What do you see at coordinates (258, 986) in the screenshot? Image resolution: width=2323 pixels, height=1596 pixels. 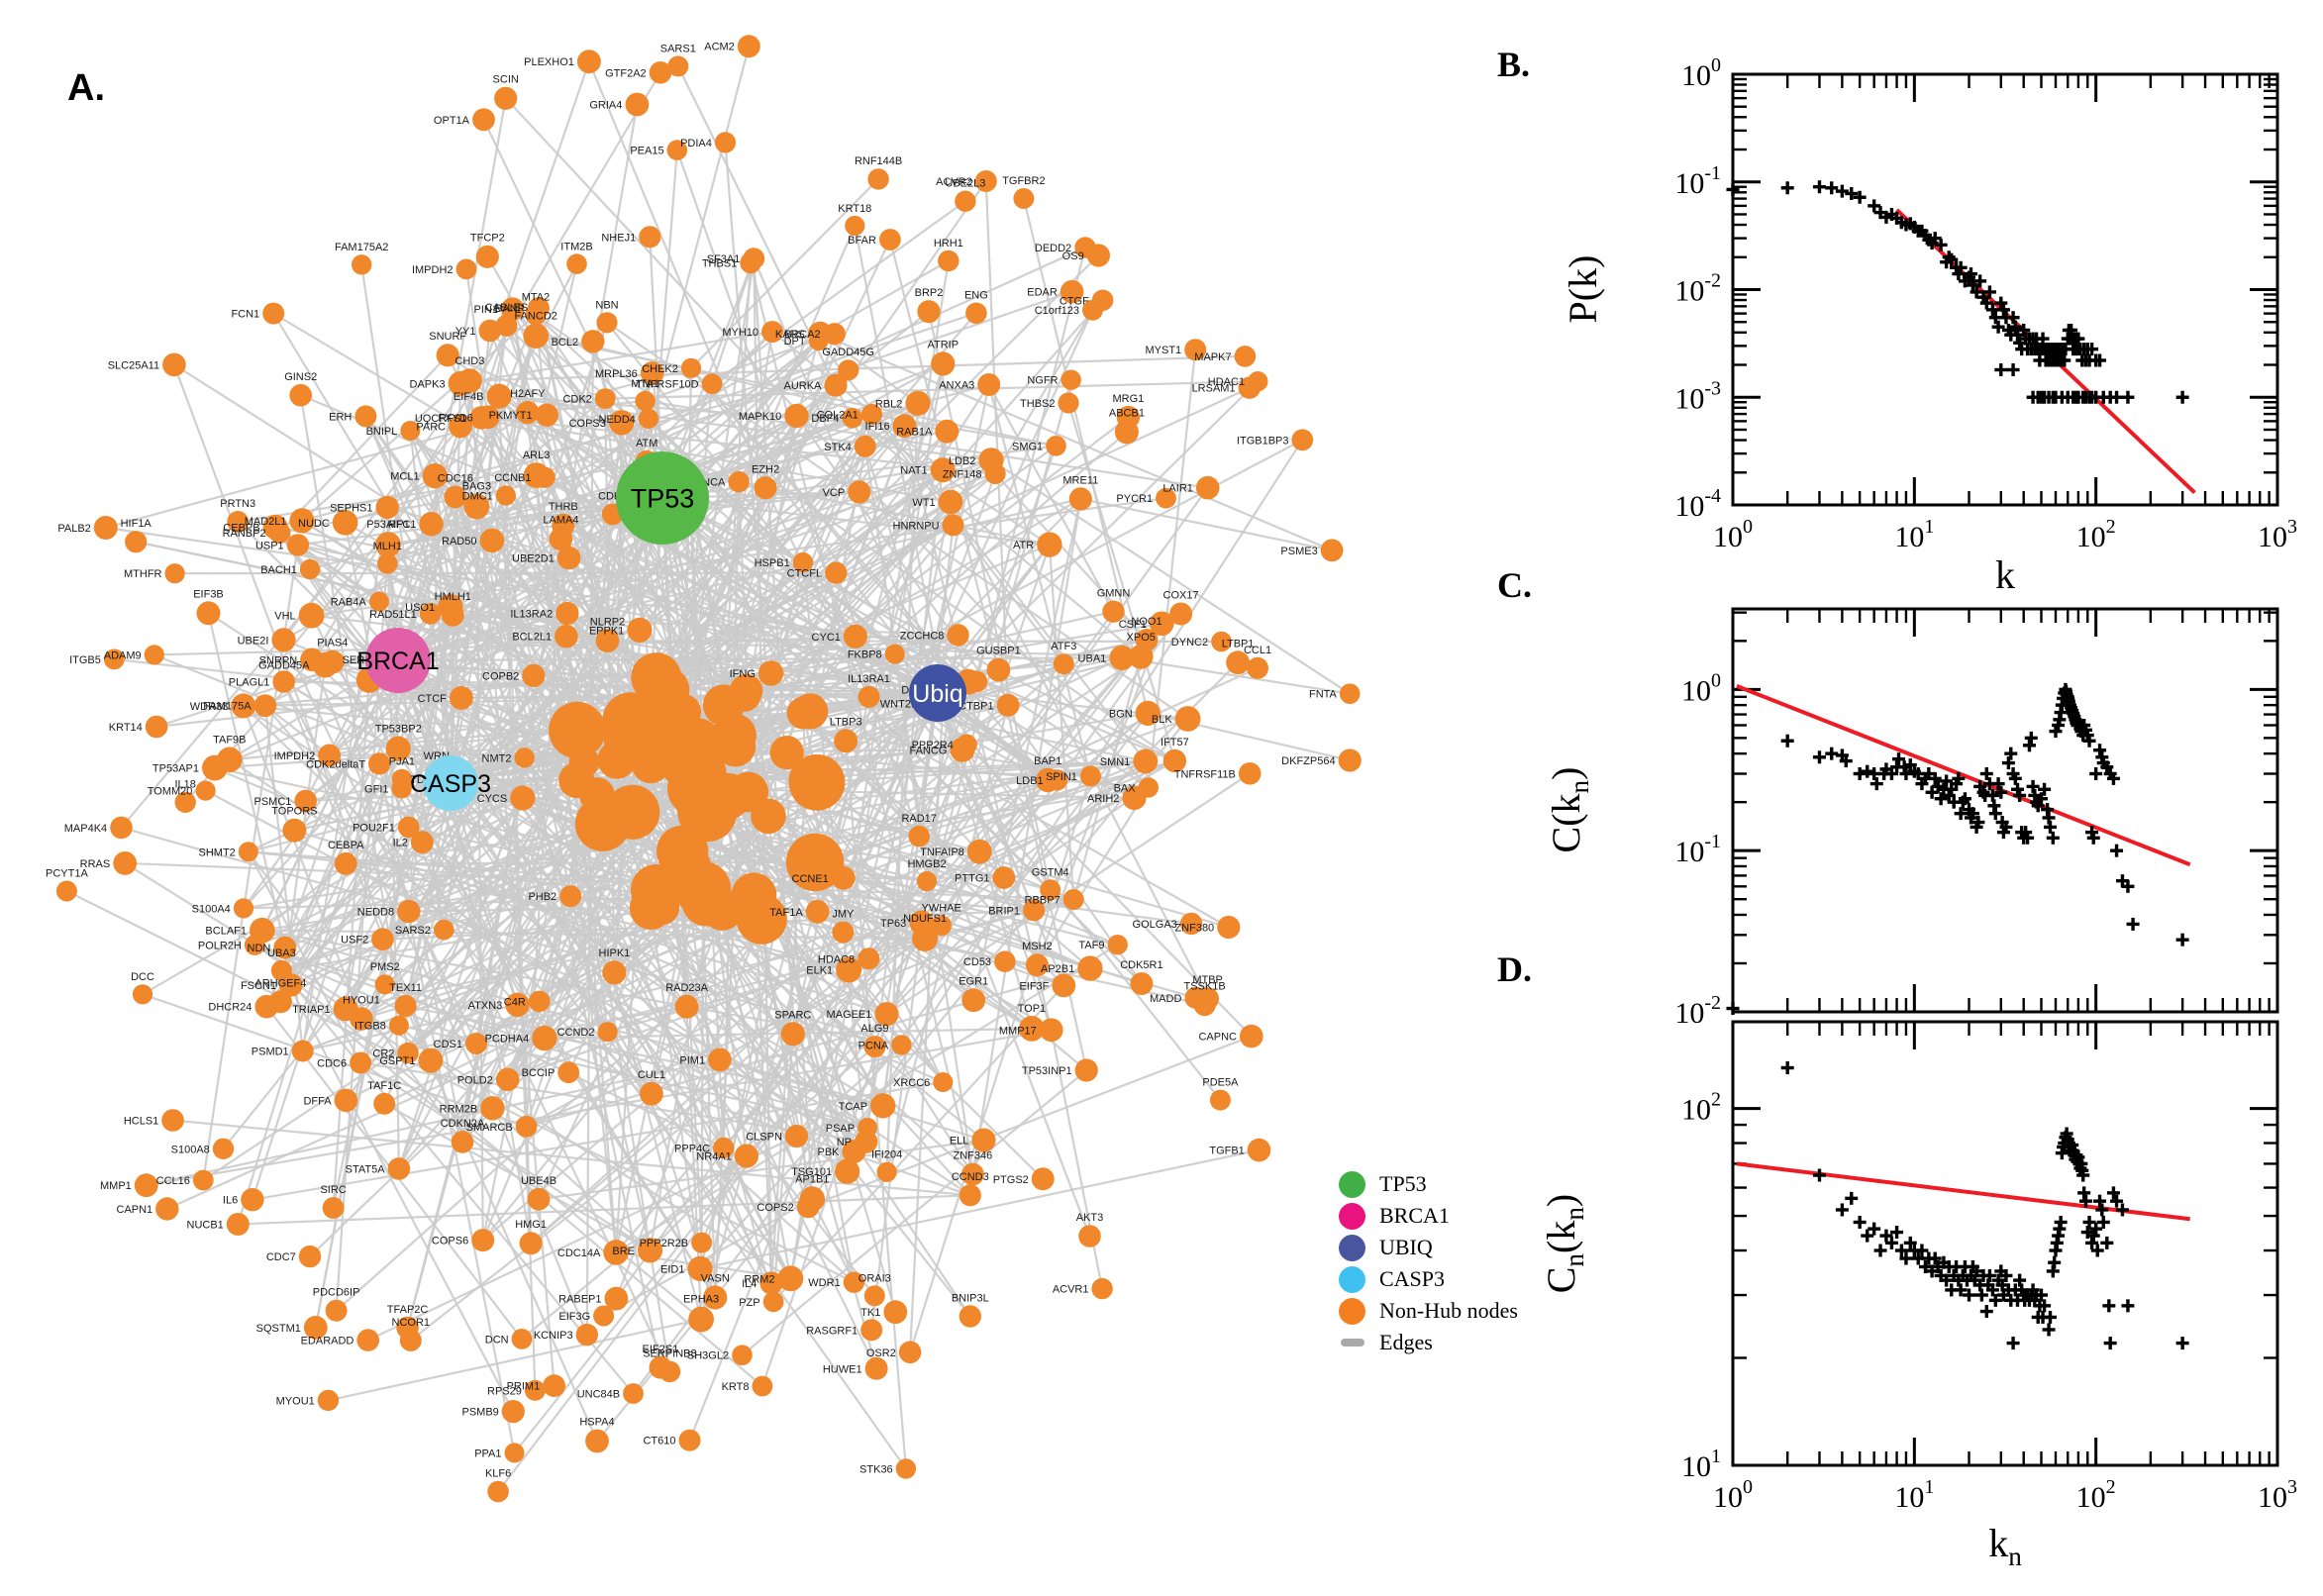 I see `svg-text: FSCN1` at bounding box center [258, 986].